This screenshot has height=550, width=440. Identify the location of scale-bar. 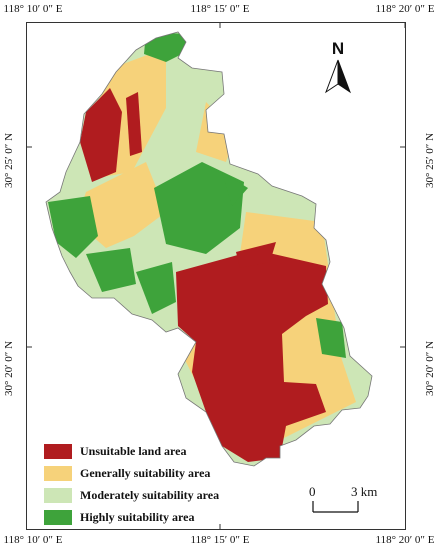
(335, 507).